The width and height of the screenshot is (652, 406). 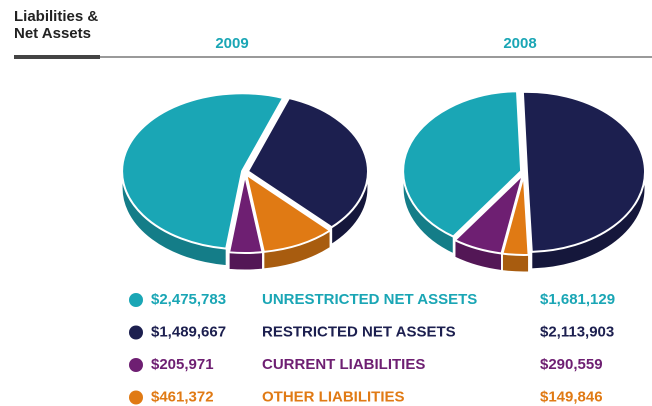 What do you see at coordinates (56, 25) in the screenshot?
I see `chart-title: Liabilities & Net Assets` at bounding box center [56, 25].